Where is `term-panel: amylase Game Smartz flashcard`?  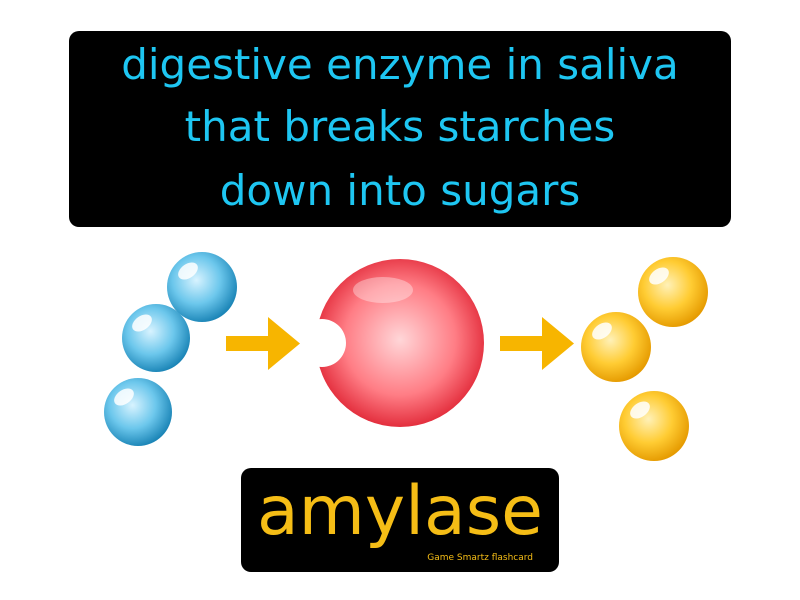
term-panel: amylase Game Smartz flashcard is located at coordinates (400, 520).